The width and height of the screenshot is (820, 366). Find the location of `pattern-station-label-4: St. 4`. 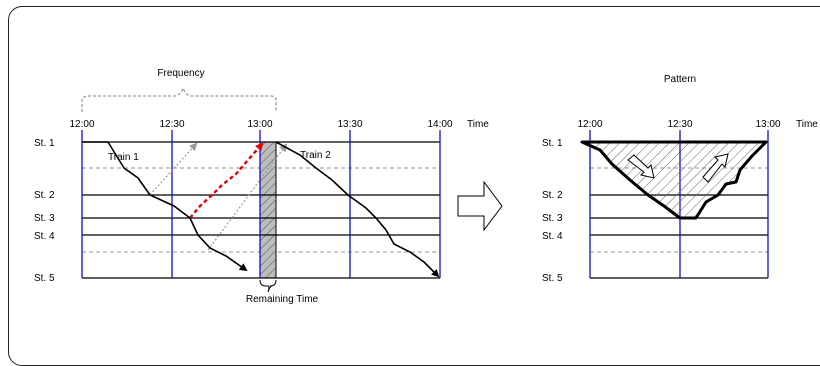

pattern-station-label-4: St. 4 is located at coordinates (552, 236).